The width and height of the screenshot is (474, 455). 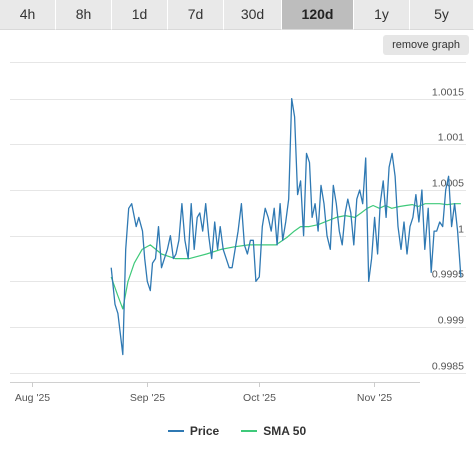 I want to click on x-tick-label: Sep '25, so click(x=147, y=398).